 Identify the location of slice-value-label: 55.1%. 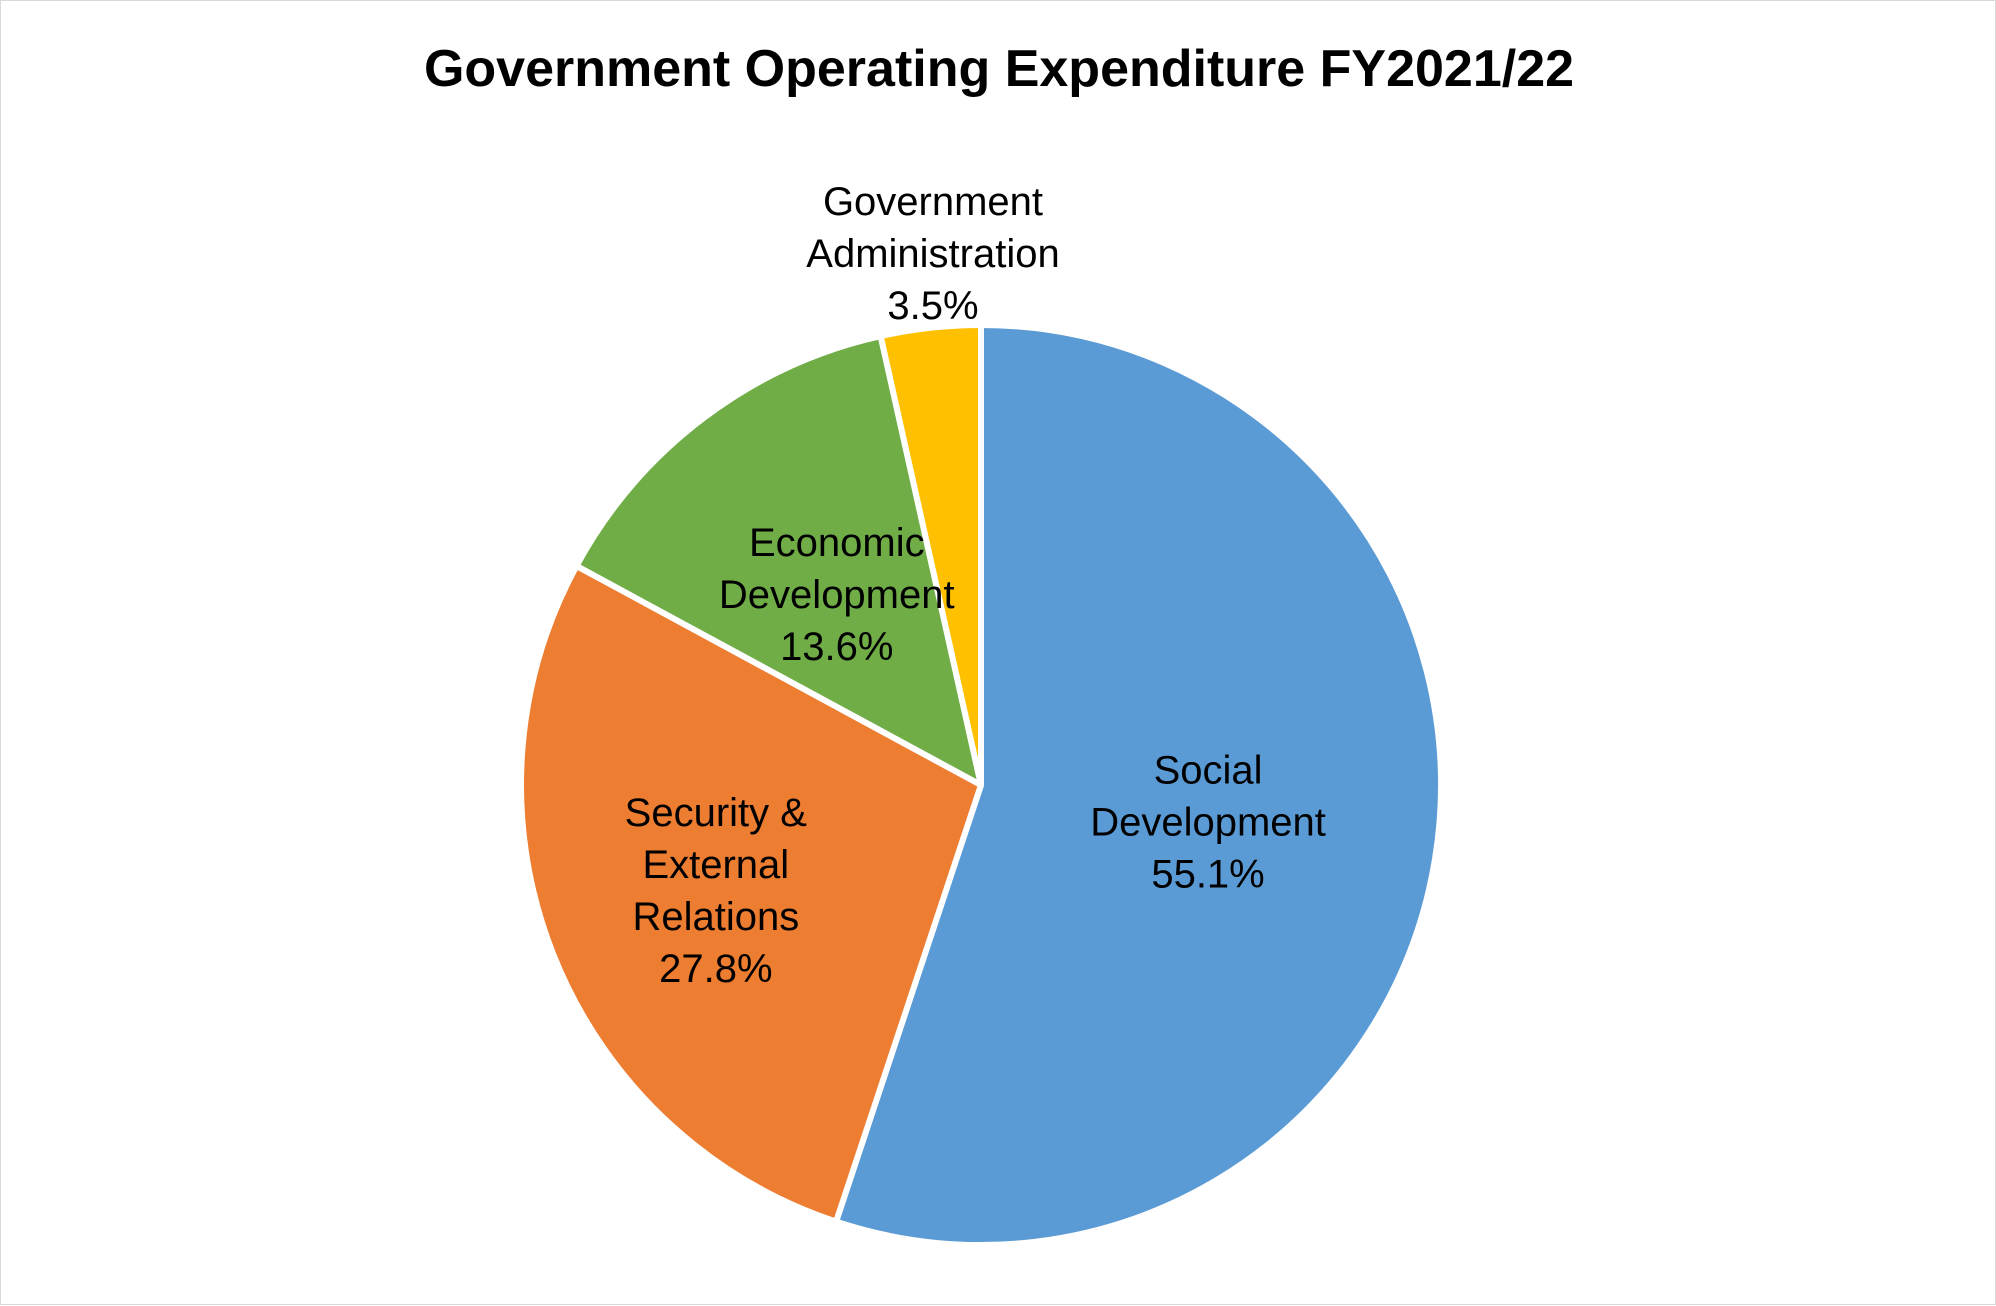
(1207, 875).